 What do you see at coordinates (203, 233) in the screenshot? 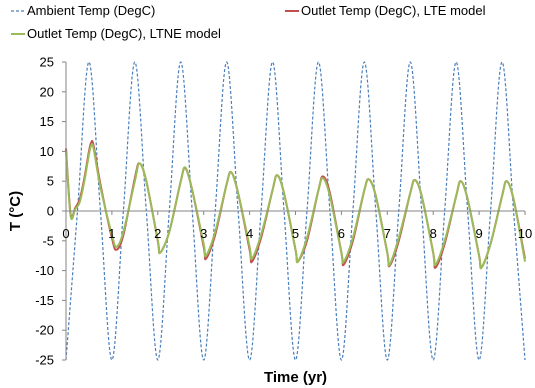
I see `x-tick-label: 3` at bounding box center [203, 233].